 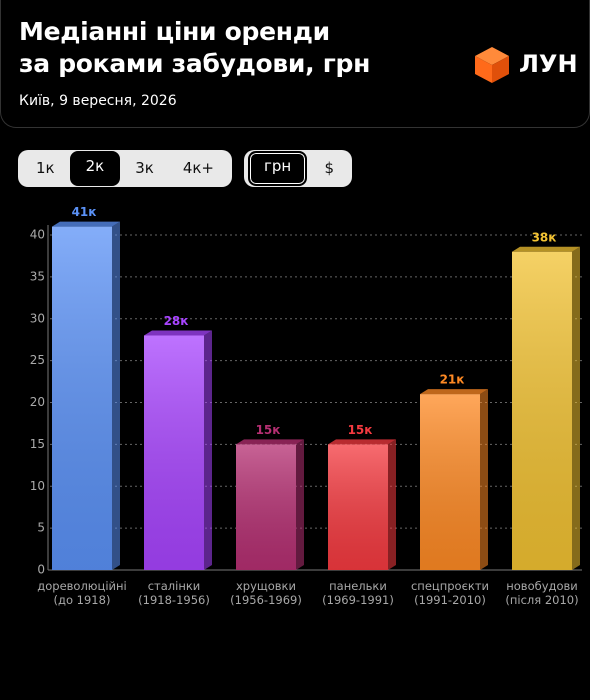 I want to click on x-tick-label: спецпроєкти (1991-2010), so click(x=450, y=593).